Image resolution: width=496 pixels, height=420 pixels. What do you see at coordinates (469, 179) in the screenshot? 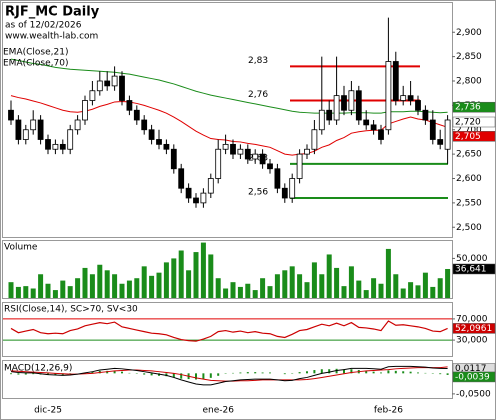
I see `y-tick-label: 2,600` at bounding box center [469, 179].